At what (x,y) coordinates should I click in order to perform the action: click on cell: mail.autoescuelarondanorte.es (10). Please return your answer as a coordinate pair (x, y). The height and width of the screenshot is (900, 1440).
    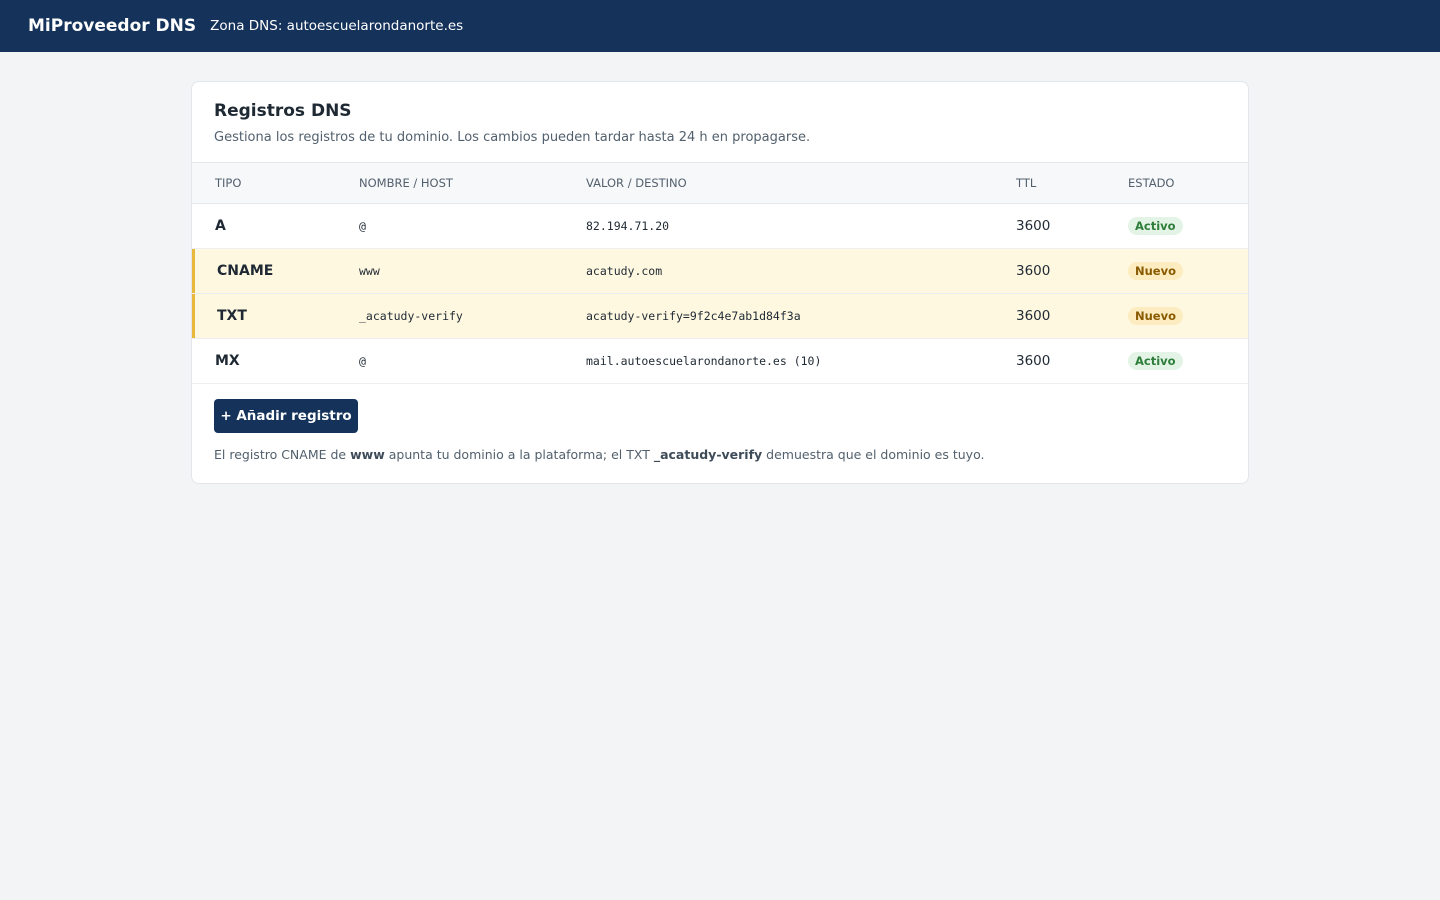
    Looking at the image, I should click on (801, 361).